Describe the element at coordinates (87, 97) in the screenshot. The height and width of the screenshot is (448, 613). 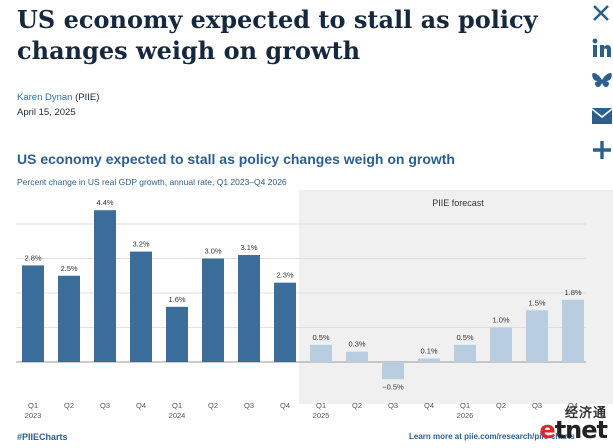
I see `author-affiliation: (PIIE)` at that location.